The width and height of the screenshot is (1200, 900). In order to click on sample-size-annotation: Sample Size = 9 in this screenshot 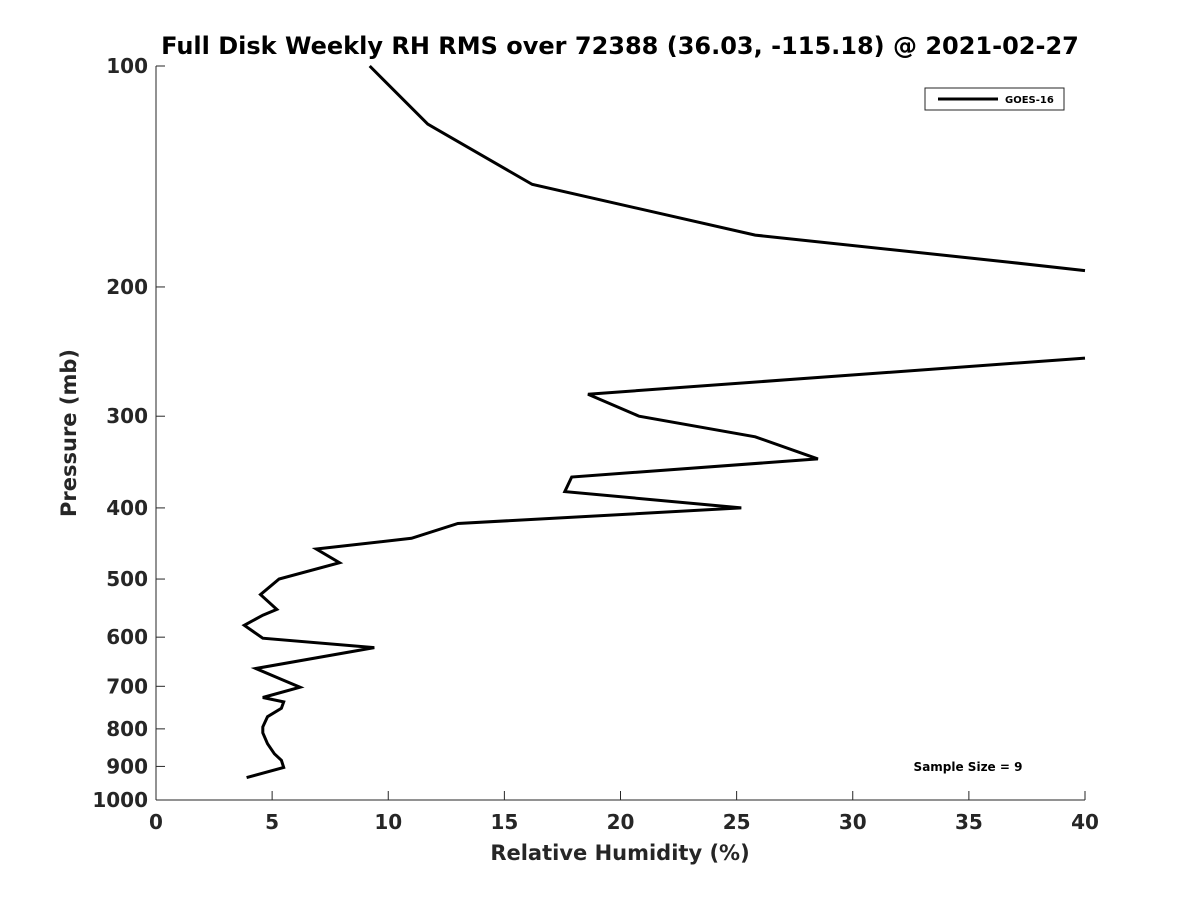, I will do `click(968, 767)`.